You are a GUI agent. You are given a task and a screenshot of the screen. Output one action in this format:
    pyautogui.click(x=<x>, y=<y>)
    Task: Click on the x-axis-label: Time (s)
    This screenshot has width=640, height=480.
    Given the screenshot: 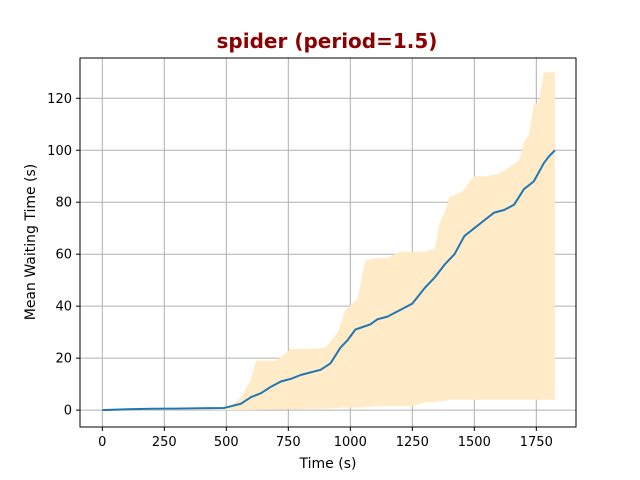 What is the action you would take?
    pyautogui.click(x=328, y=464)
    